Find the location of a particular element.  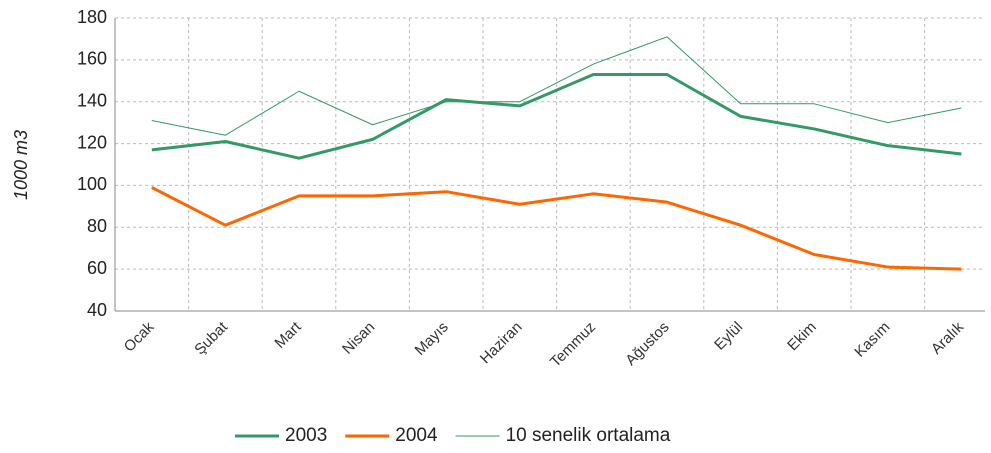

x-tick-label: Şubat is located at coordinates (211, 338).